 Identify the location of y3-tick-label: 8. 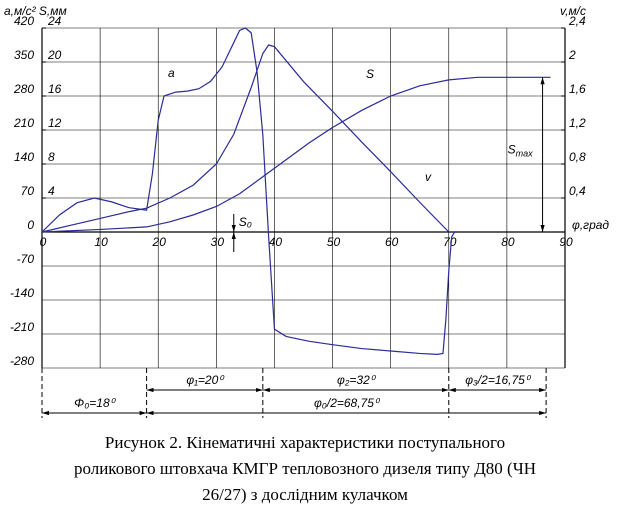
(51, 157).